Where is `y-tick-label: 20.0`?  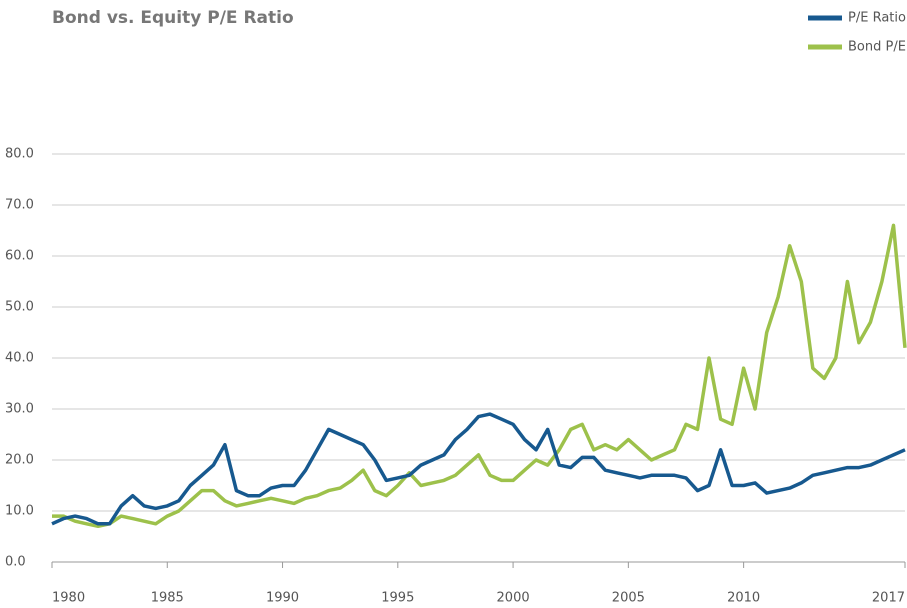 y-tick-label: 20.0 is located at coordinates (19, 460).